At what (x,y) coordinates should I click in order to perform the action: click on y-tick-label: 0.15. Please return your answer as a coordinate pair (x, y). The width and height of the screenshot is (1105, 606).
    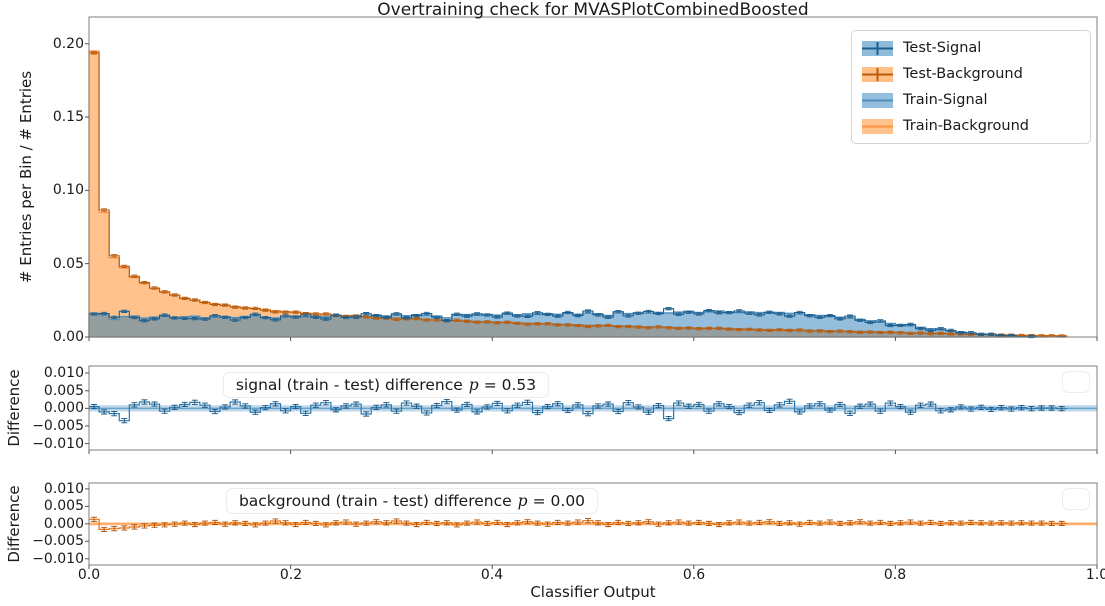
    Looking at the image, I should click on (68, 117).